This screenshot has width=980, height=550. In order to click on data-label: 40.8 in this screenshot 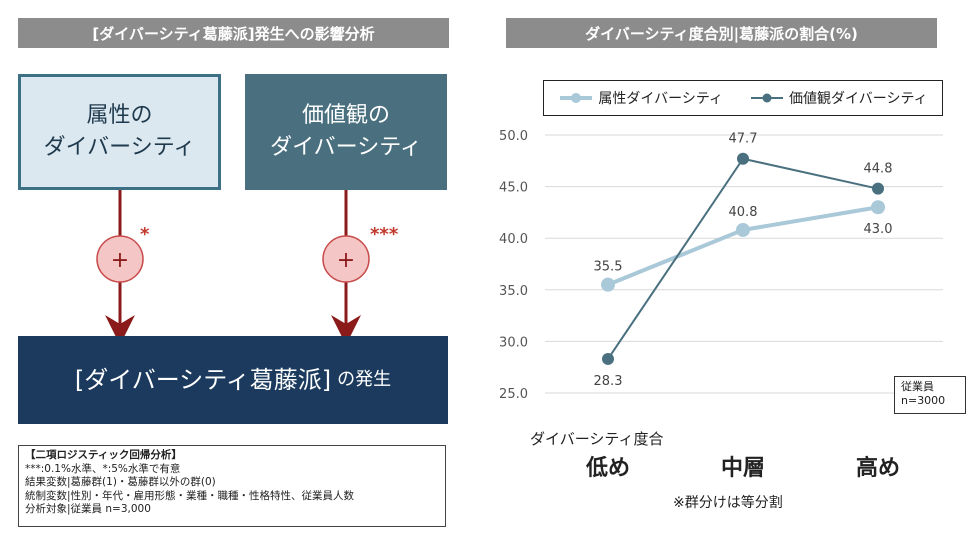, I will do `click(743, 212)`.